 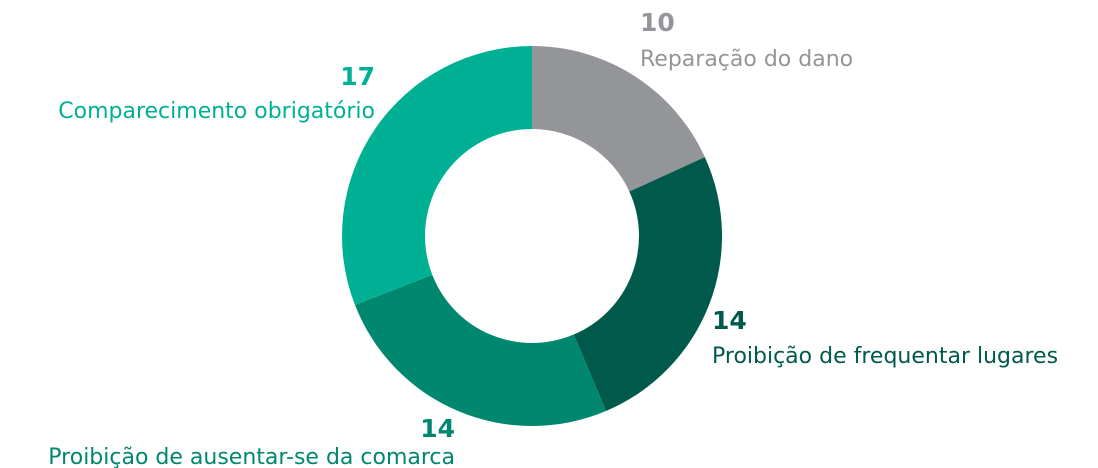 I want to click on category-label: Proibição de ausentar-se da comarca, so click(x=251, y=456).